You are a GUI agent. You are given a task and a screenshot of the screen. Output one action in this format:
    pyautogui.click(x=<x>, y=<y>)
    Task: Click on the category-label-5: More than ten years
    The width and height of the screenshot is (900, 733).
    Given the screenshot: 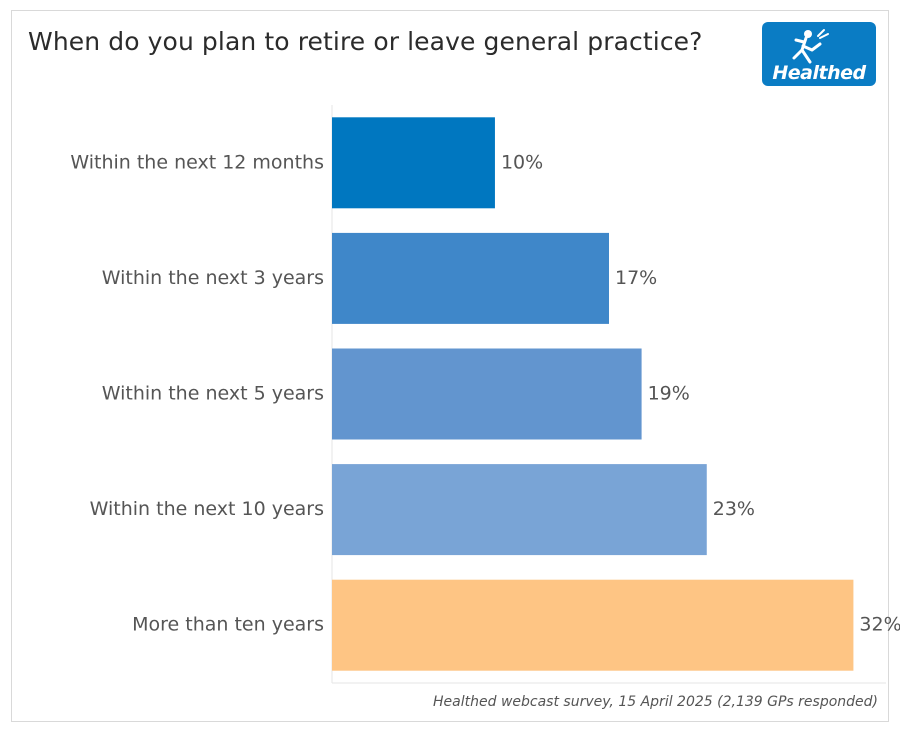 What is the action you would take?
    pyautogui.click(x=228, y=625)
    